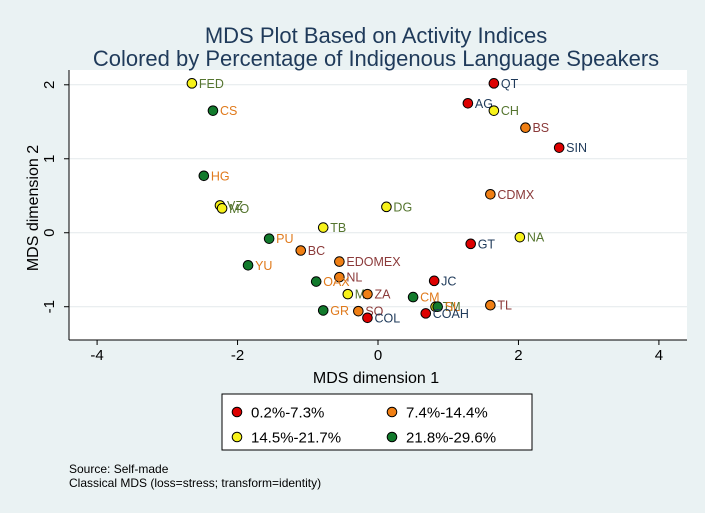 The image size is (705, 513). Describe the element at coordinates (263, 266) in the screenshot. I see `point-label-yu: YU` at that location.